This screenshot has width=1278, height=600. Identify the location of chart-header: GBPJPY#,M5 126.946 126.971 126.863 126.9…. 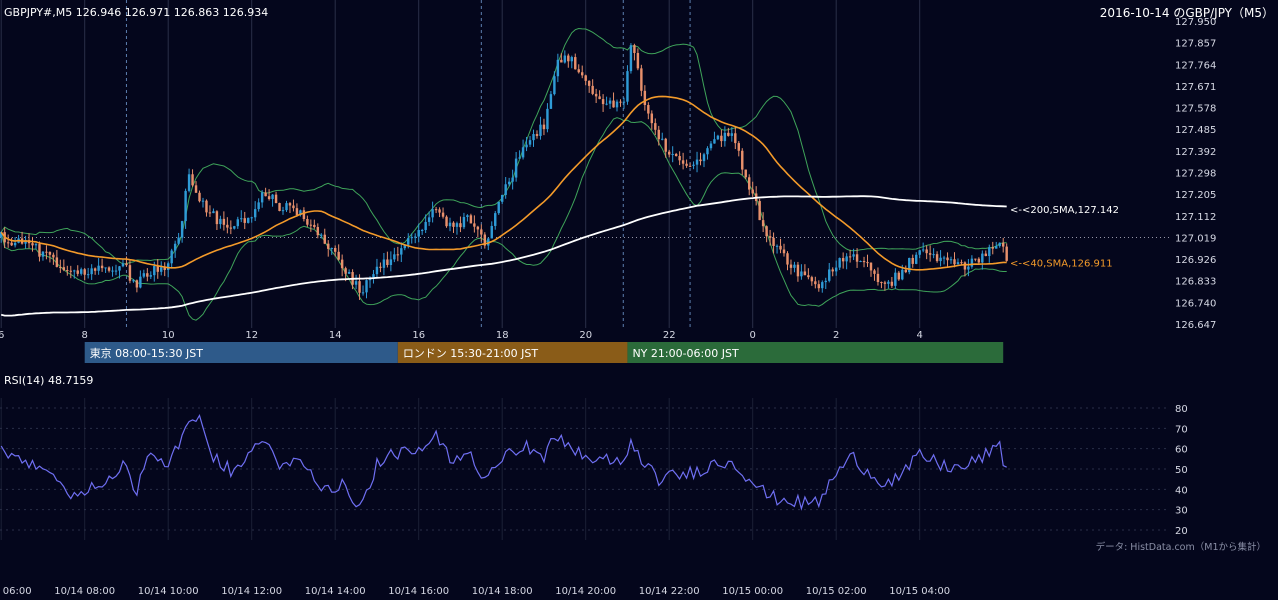
(136, 12).